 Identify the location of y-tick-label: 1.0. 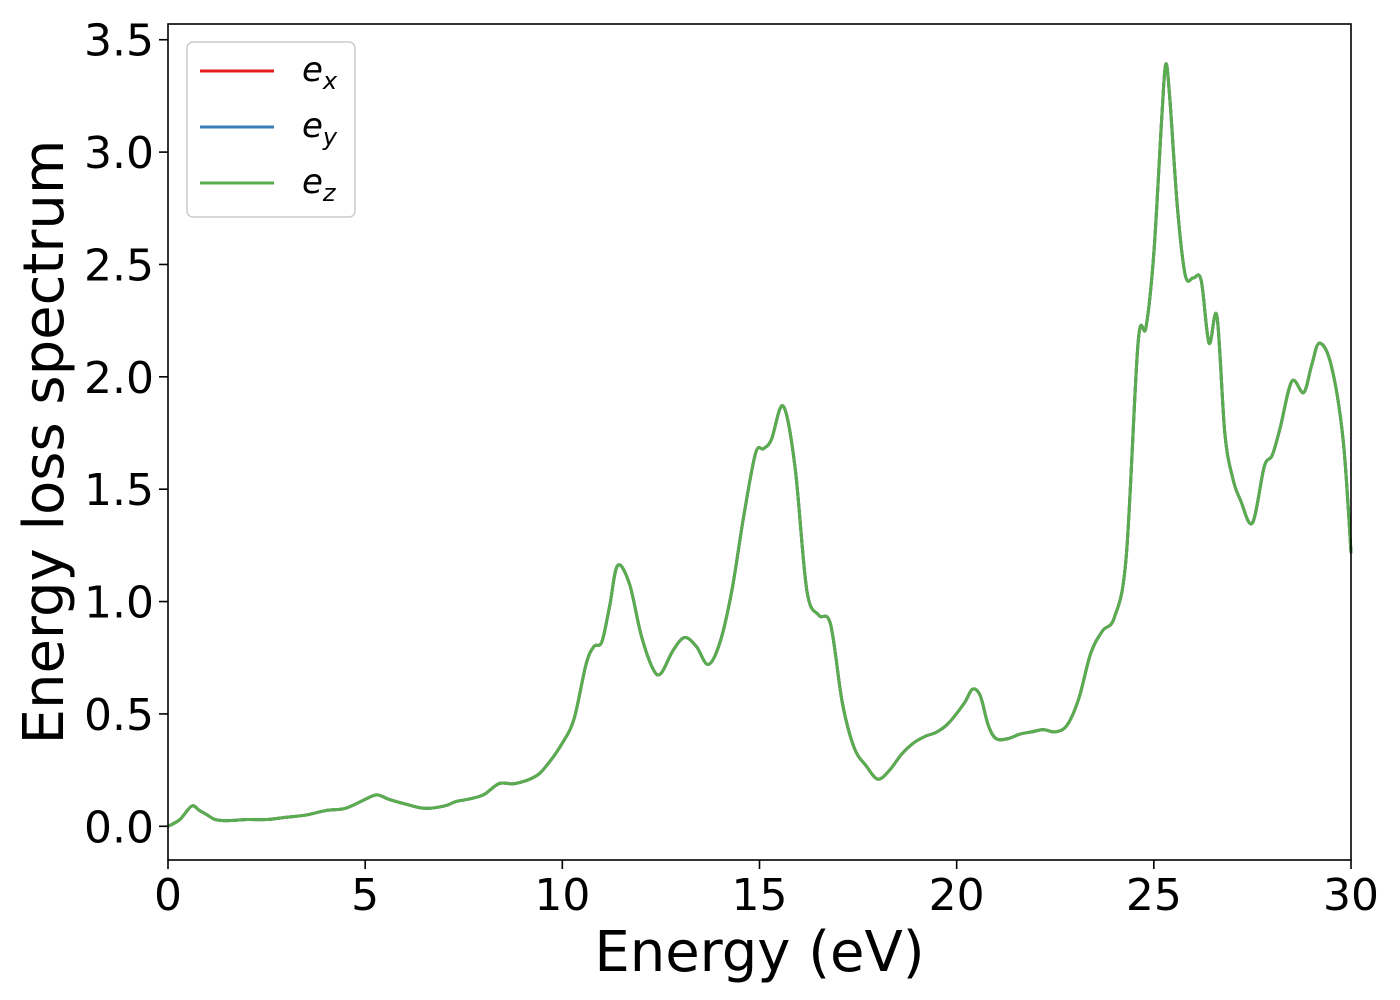
(119, 603).